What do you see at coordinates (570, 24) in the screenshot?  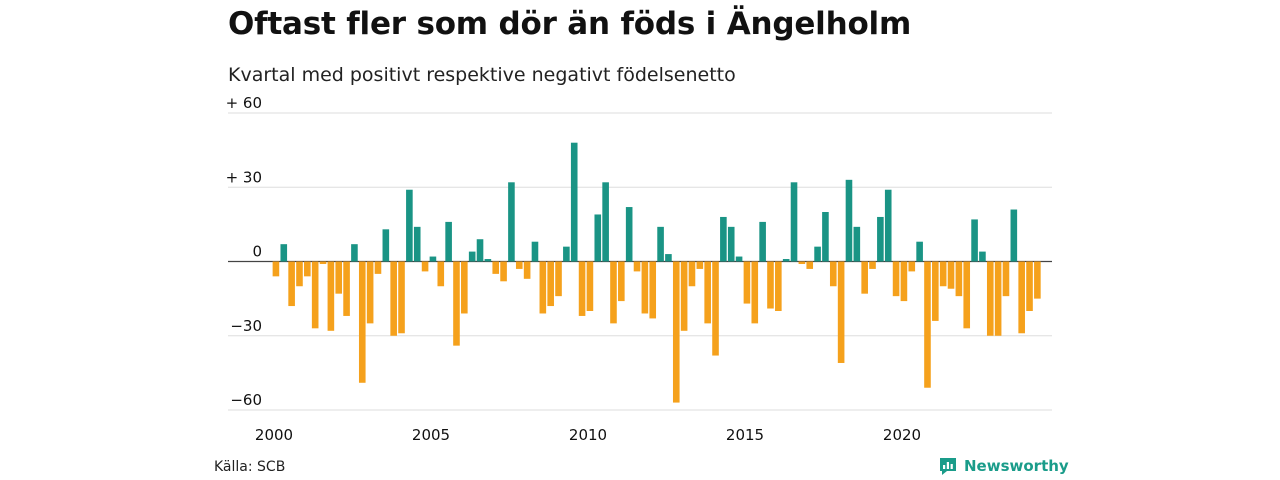 I see `chart-title: Oftast fler som dör än föds i Ängelholm` at bounding box center [570, 24].